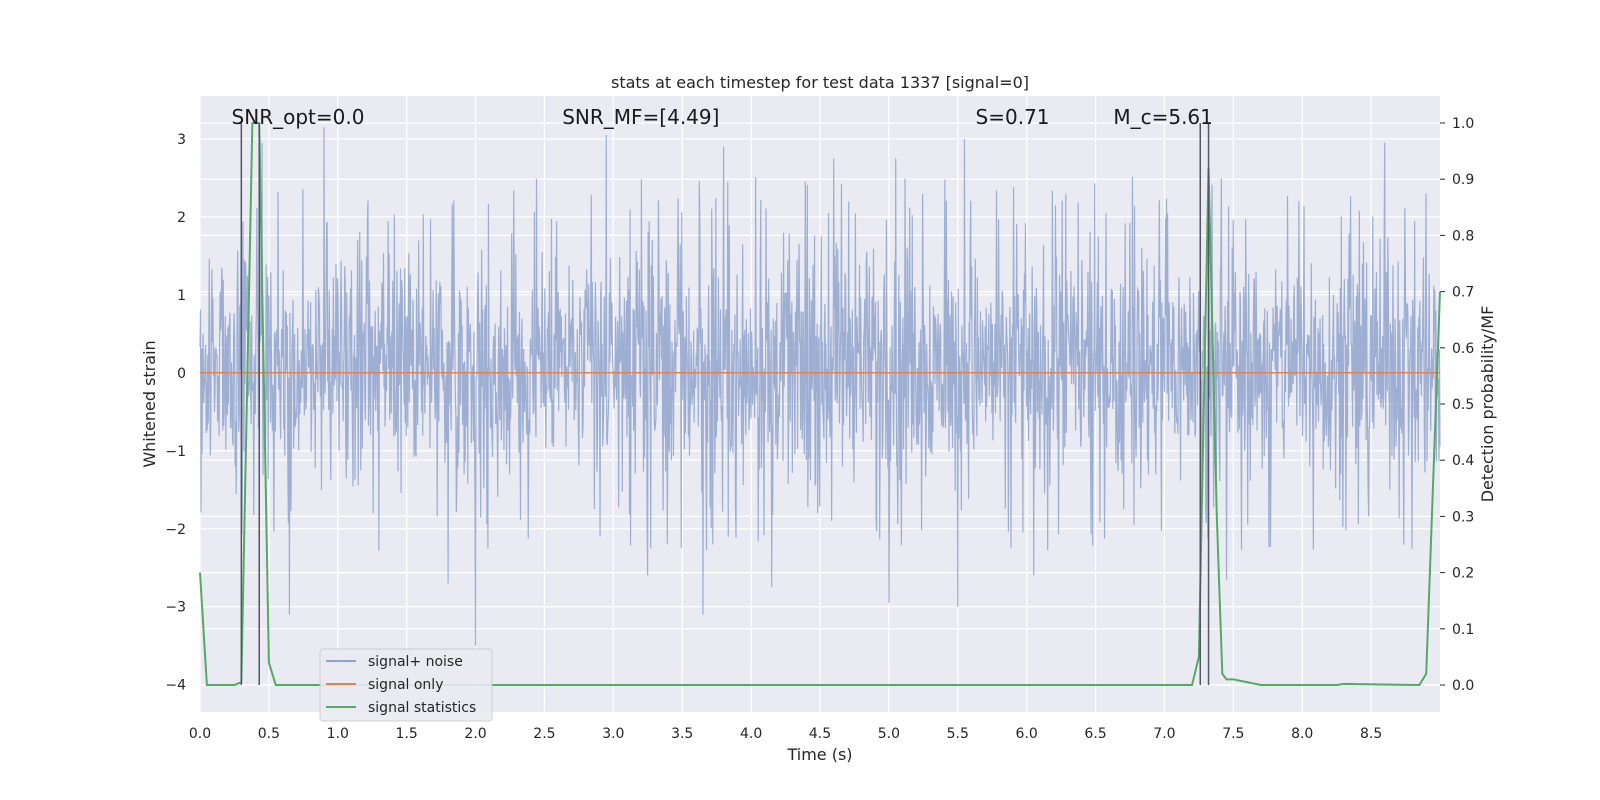  Describe the element at coordinates (175, 608) in the screenshot. I see `y-tick-label: −3` at that location.